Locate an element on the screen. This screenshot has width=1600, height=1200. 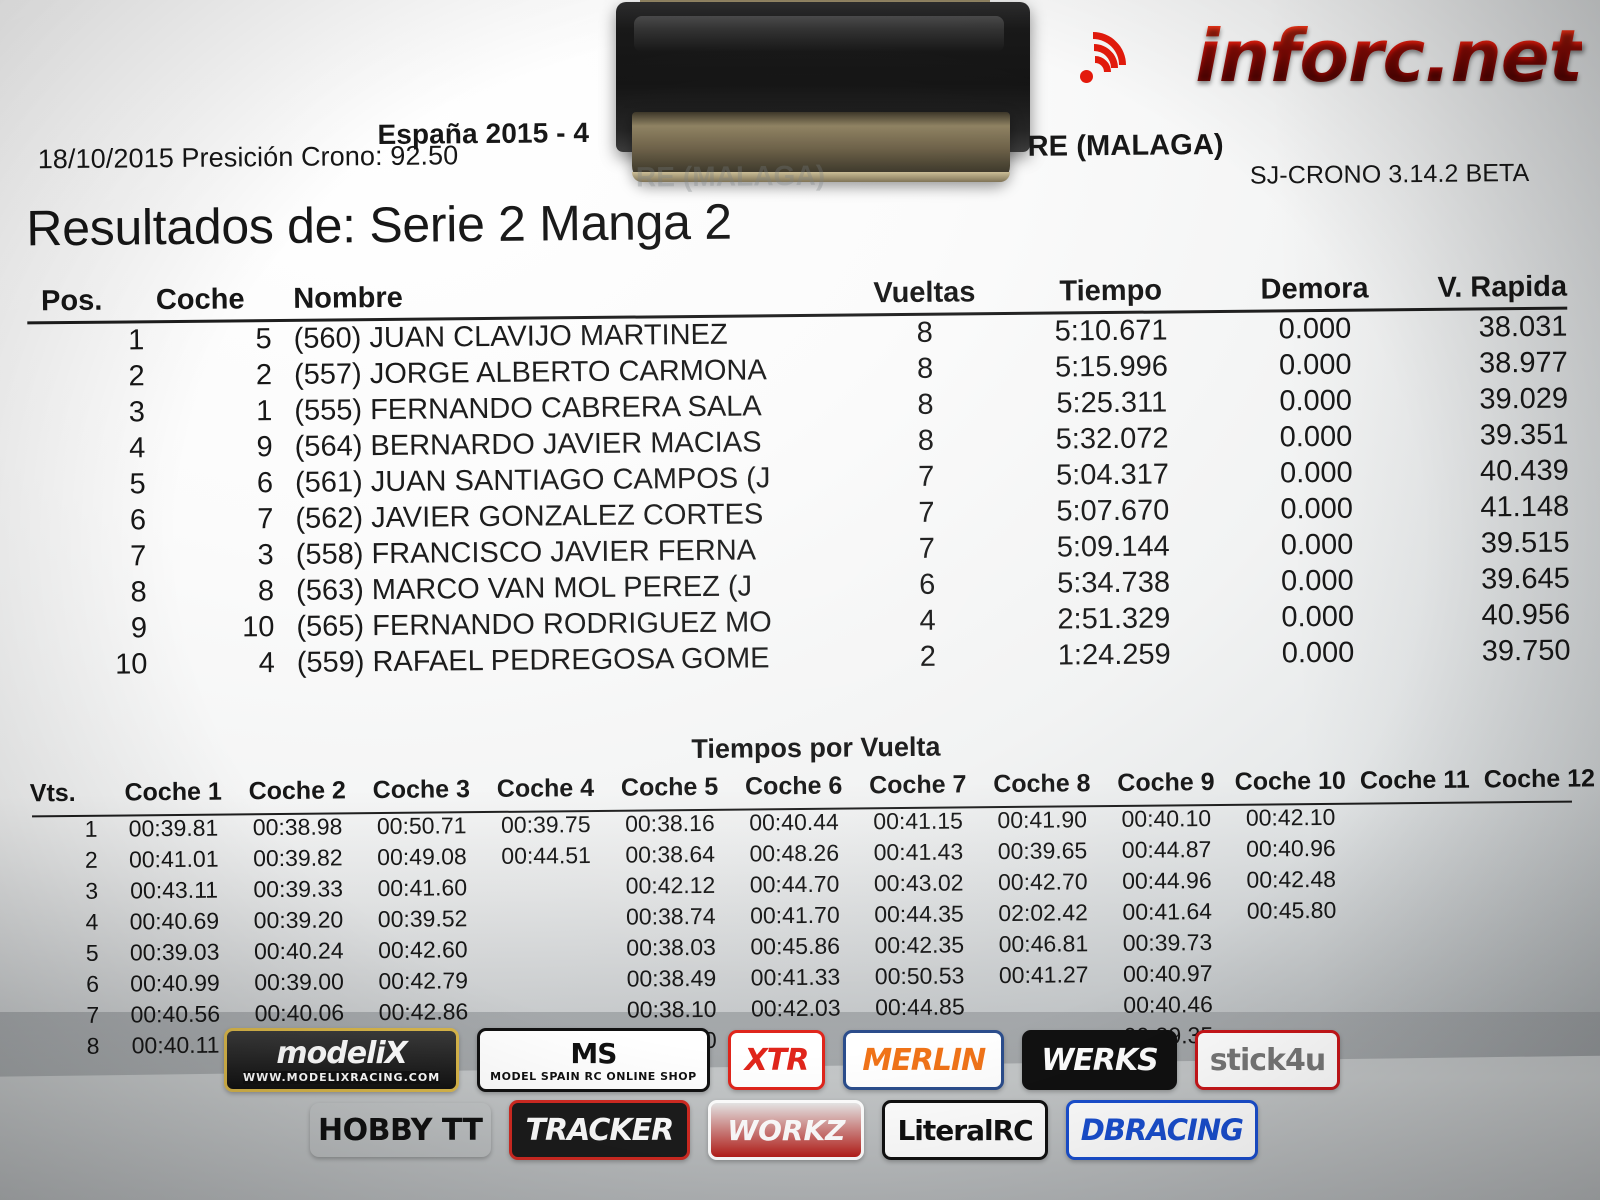
results-cell-fastest: 39.515 is located at coordinates (1525, 542).